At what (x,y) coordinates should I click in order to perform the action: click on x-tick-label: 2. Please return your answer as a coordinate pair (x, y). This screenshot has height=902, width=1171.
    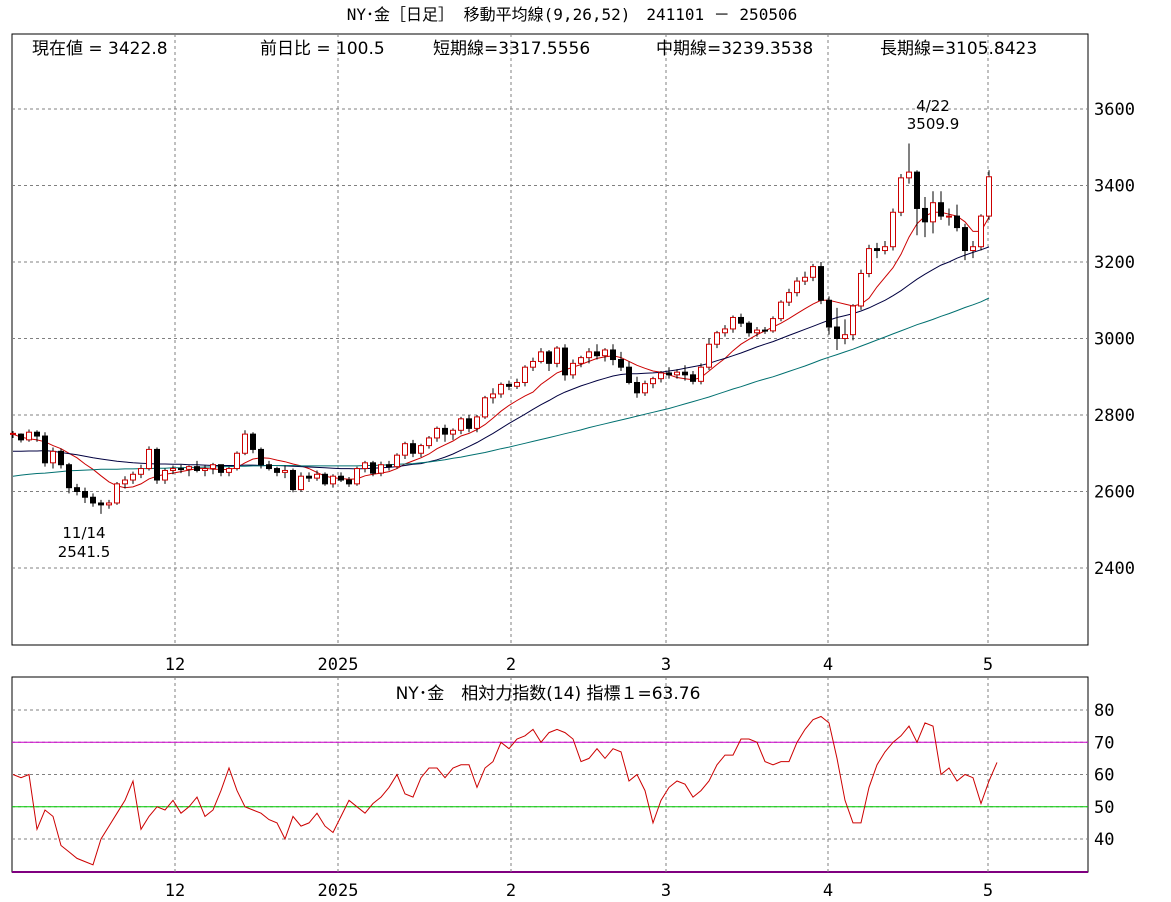
    Looking at the image, I should click on (511, 665).